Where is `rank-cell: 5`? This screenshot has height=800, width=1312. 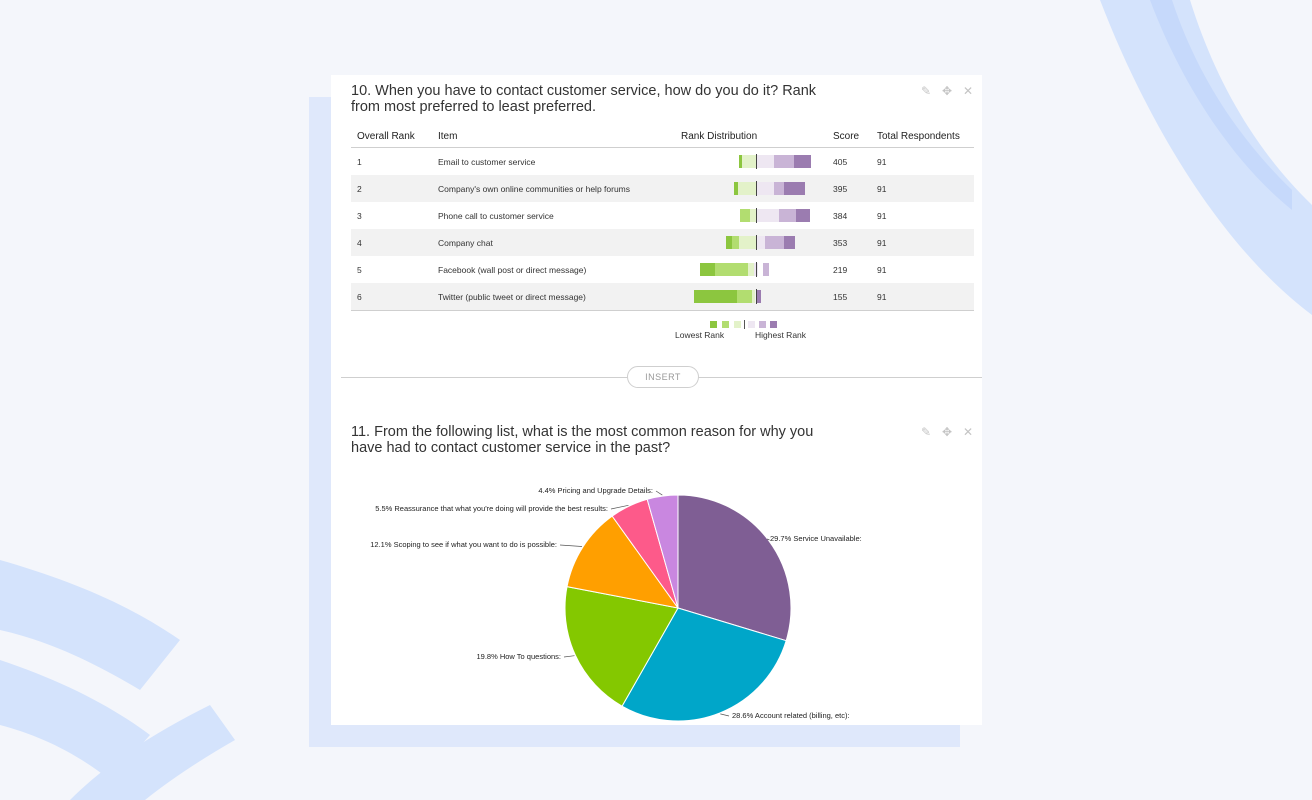
rank-cell: 5 is located at coordinates (359, 269).